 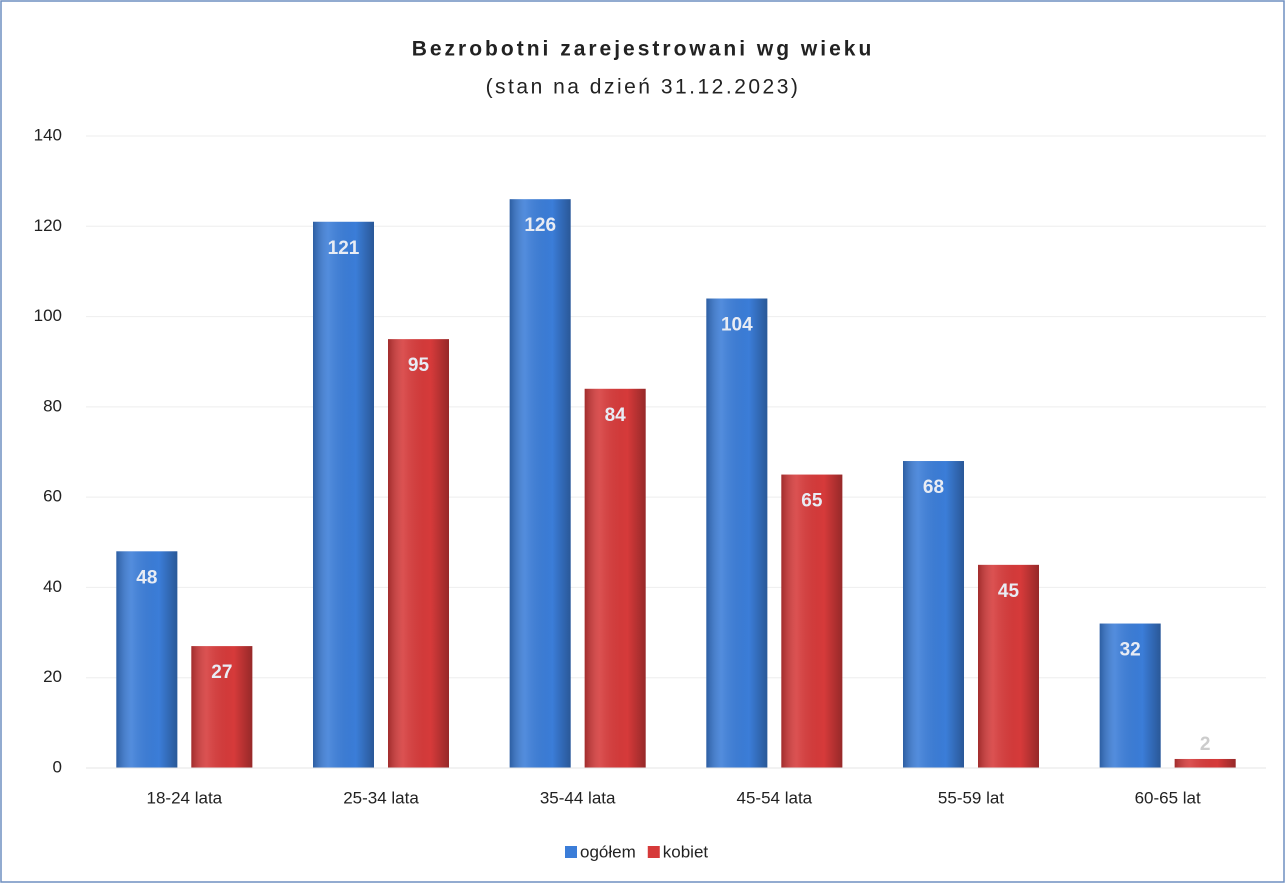 I want to click on y-tick-label: 80, so click(x=52, y=405).